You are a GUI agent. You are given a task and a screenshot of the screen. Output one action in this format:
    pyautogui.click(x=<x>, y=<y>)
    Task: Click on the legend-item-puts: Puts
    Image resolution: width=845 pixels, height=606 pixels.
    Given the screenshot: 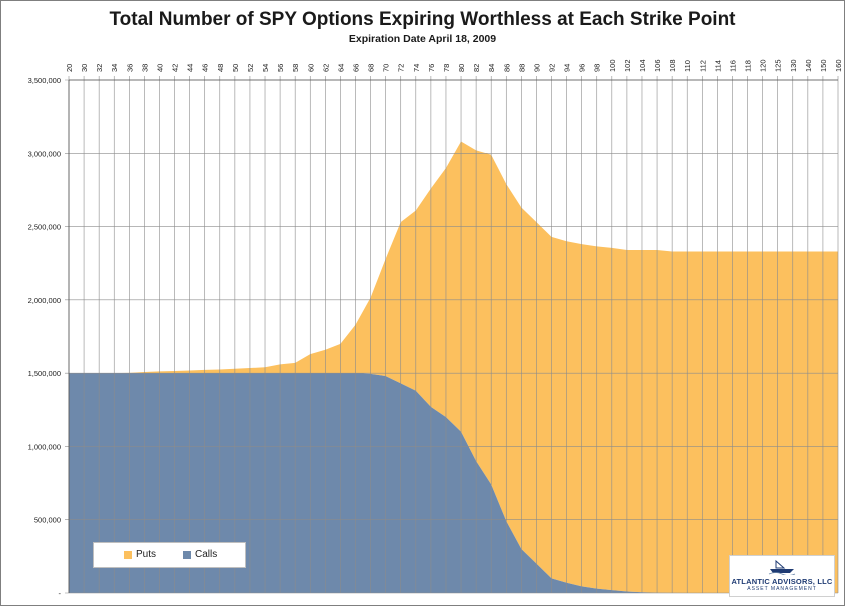 What is the action you would take?
    pyautogui.click(x=140, y=554)
    